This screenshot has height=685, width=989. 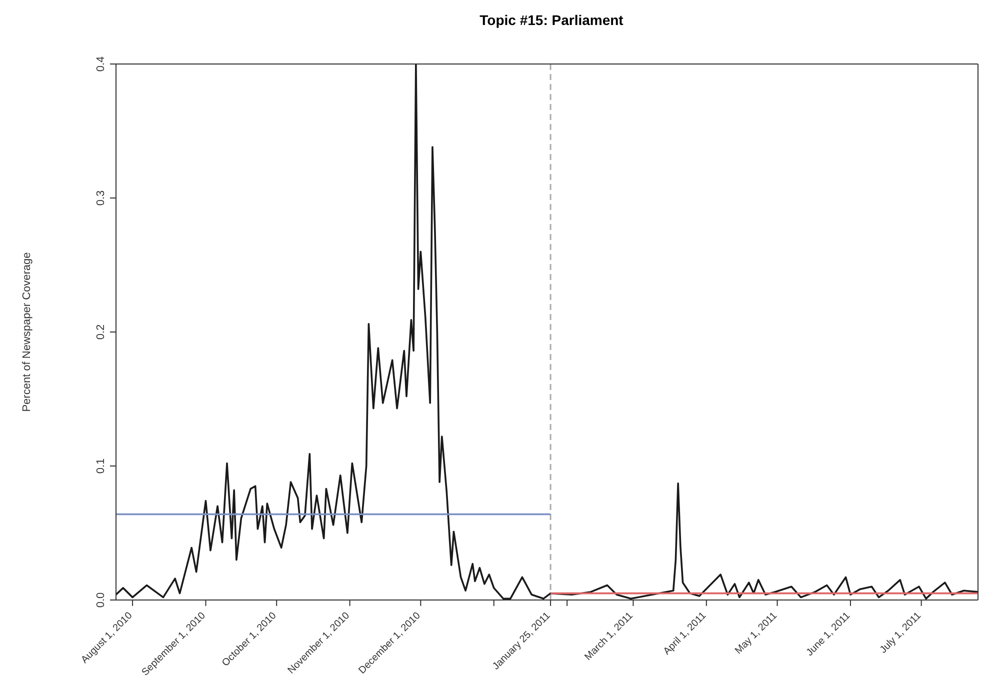 What do you see at coordinates (551, 20) in the screenshot?
I see `chart-title: Topic #15: Parliament` at bounding box center [551, 20].